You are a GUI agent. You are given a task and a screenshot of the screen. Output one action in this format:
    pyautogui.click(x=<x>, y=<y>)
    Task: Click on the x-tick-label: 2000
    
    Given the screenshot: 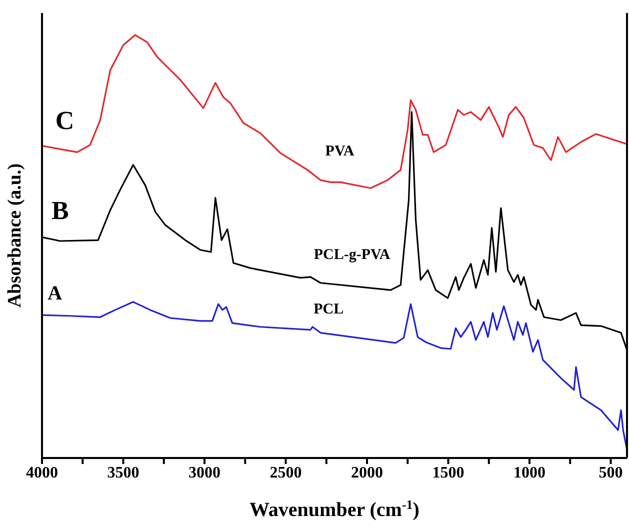 What is the action you would take?
    pyautogui.click(x=367, y=473)
    